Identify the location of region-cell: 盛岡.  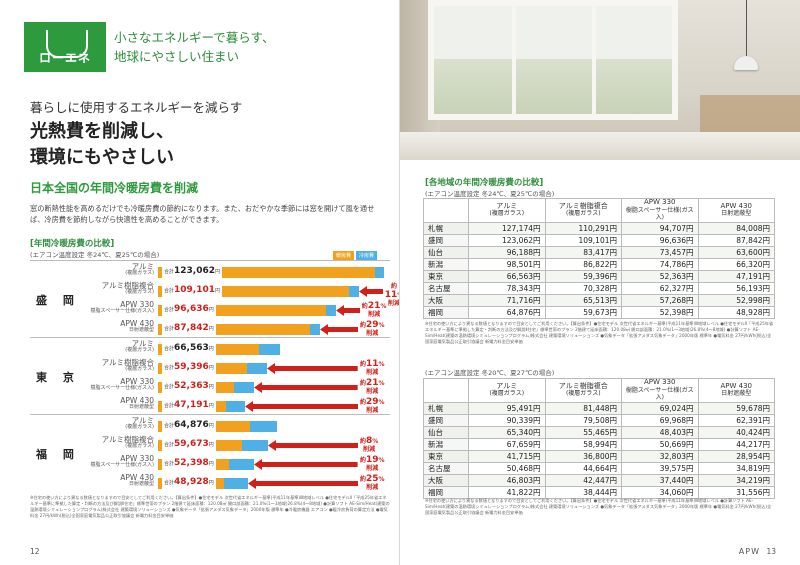
(446, 420).